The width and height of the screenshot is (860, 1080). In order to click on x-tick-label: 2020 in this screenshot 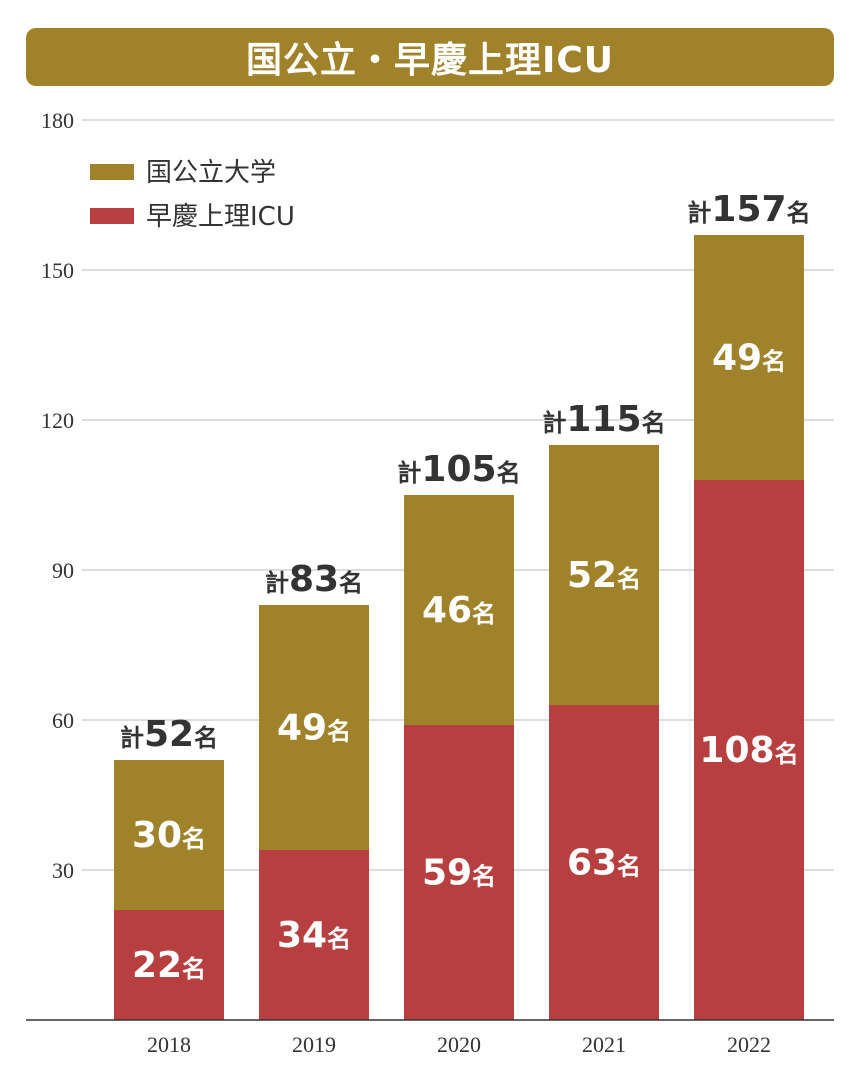, I will do `click(459, 1044)`.